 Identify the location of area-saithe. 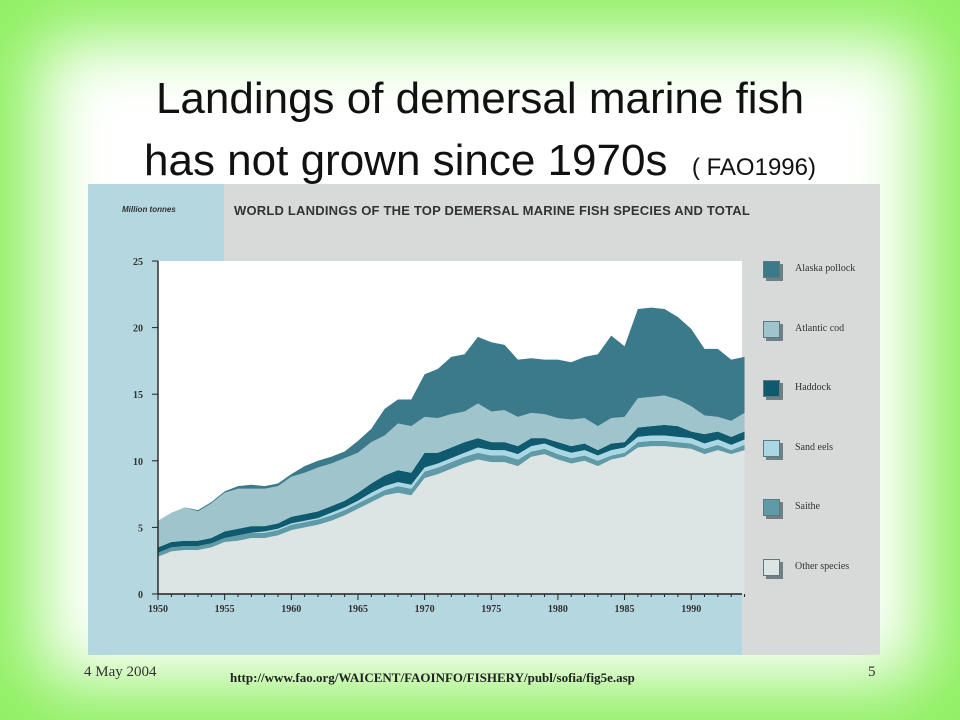
(451, 498).